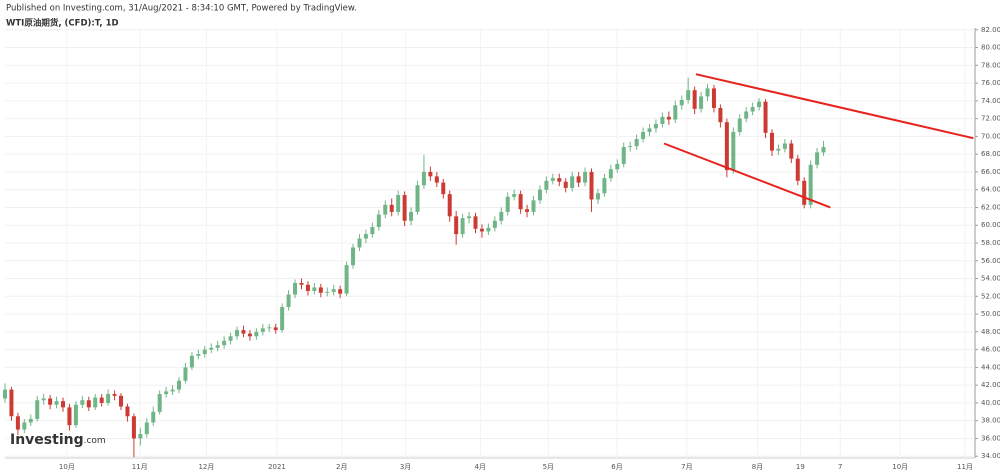 The image size is (1000, 475). Describe the element at coordinates (990, 261) in the screenshot. I see `y-tick-label: 56.00` at that location.